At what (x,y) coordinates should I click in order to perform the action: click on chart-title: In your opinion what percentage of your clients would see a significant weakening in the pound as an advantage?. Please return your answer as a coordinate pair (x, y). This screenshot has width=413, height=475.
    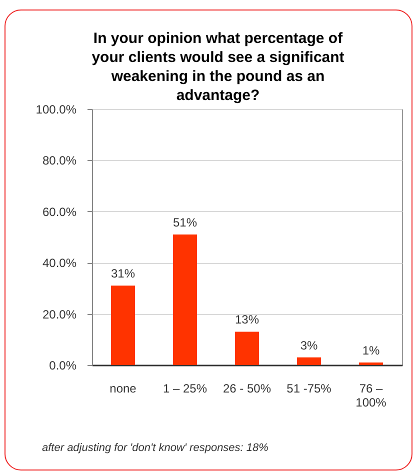
    Looking at the image, I should click on (218, 67).